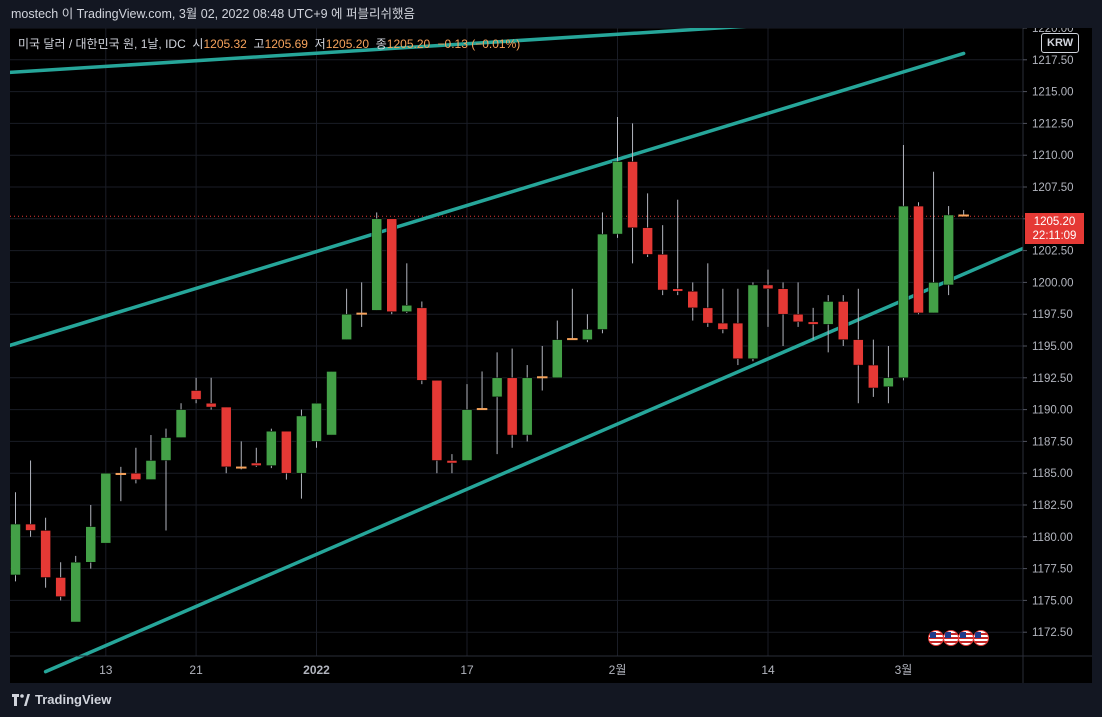  Describe the element at coordinates (1053, 31) in the screenshot. I see `price-tick-label: 1220.00` at that location.